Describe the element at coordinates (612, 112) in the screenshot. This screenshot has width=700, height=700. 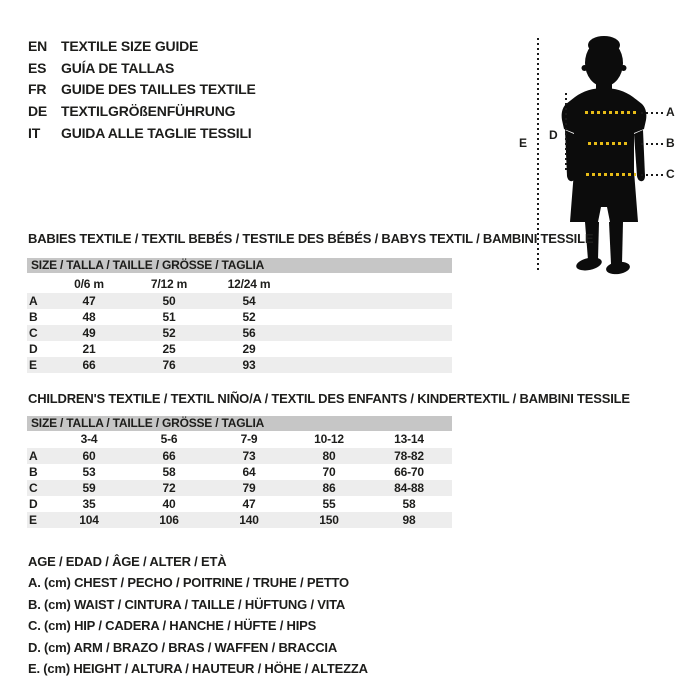
I see `chest-measure-line-A` at that location.